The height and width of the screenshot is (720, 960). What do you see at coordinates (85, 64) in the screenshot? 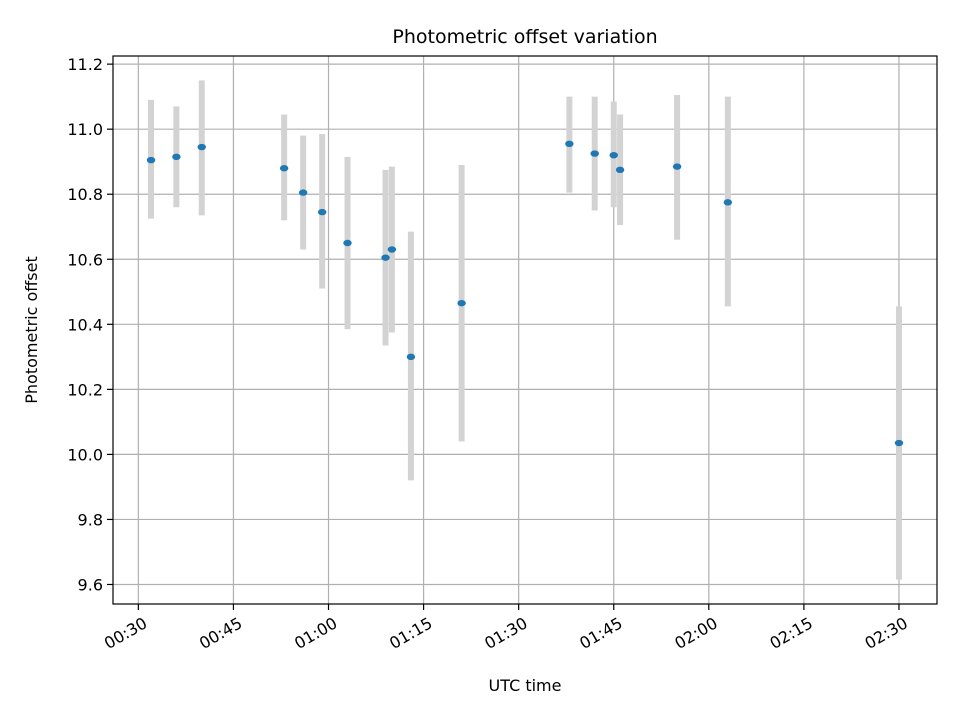
I see `y-tick-label: 11.2` at bounding box center [85, 64].